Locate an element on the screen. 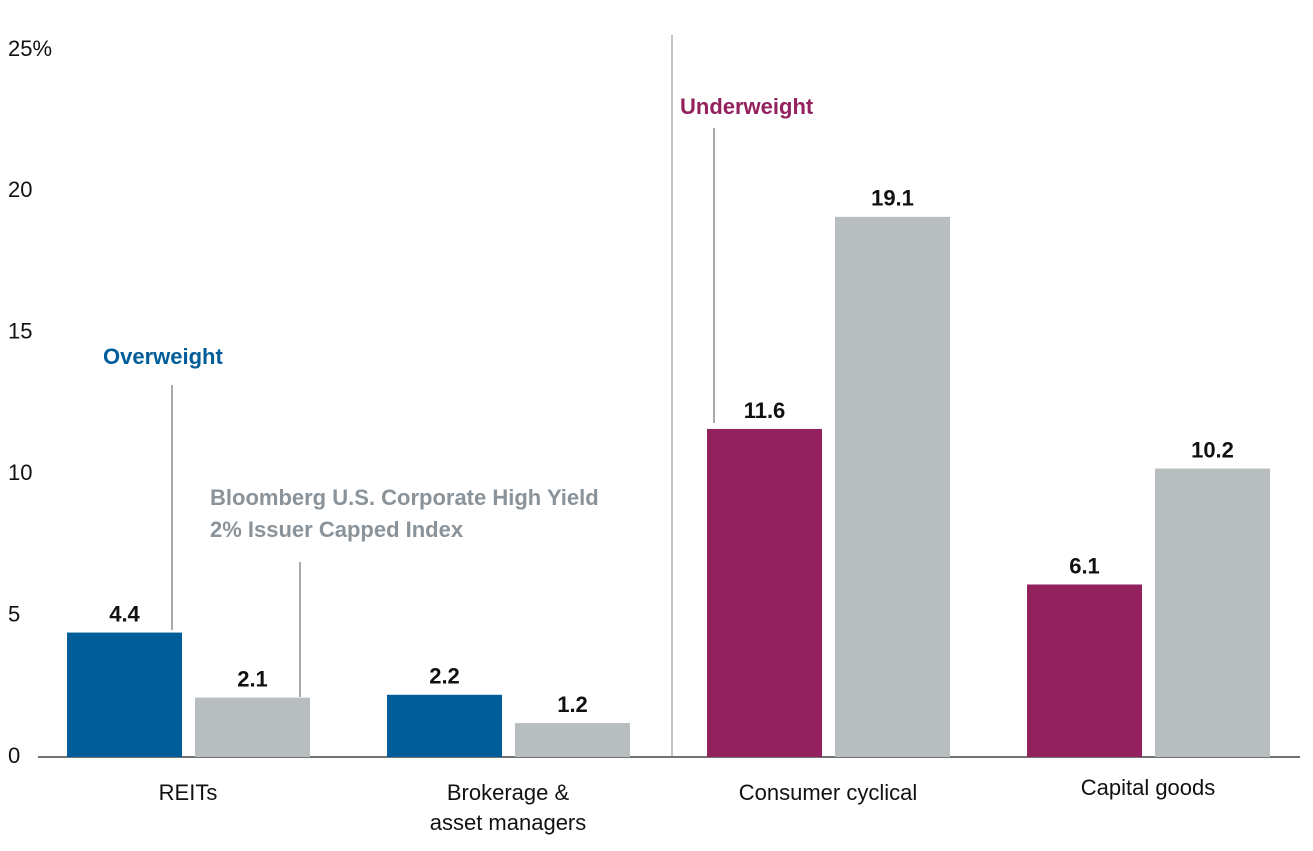 The height and width of the screenshot is (851, 1313). value-label: 10.2 is located at coordinates (1212, 449).